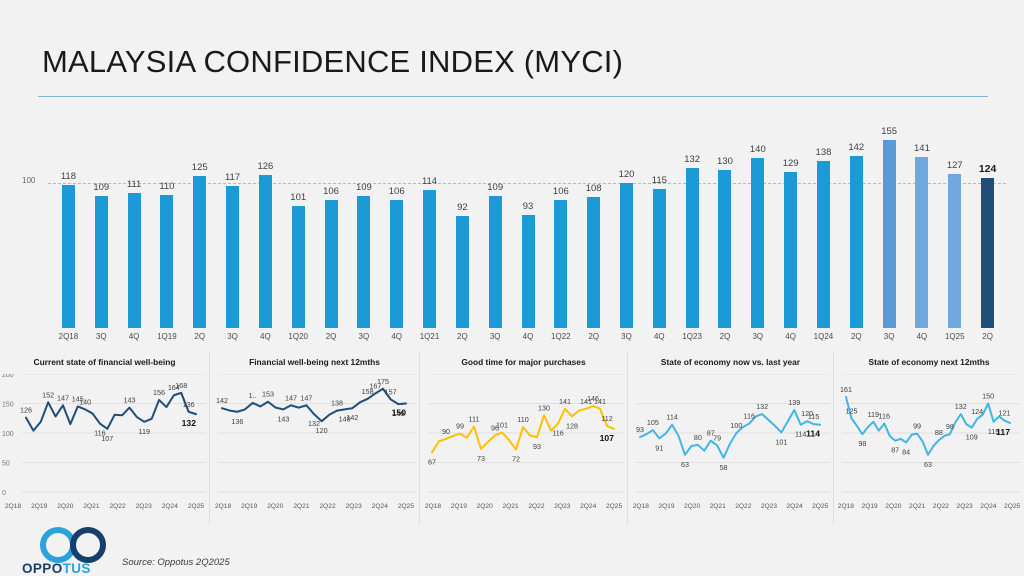  I want to click on bar-column: 118 2Q18, so click(68, 222).